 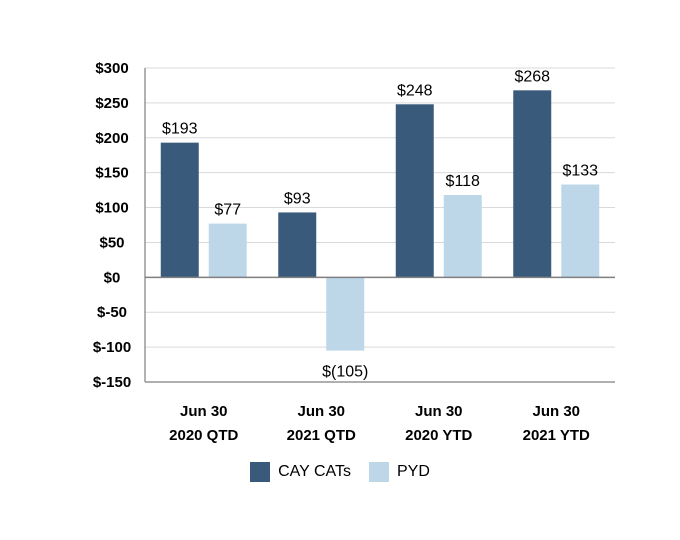 What do you see at coordinates (112, 382) in the screenshot?
I see `y-tick-label: $-150` at bounding box center [112, 382].